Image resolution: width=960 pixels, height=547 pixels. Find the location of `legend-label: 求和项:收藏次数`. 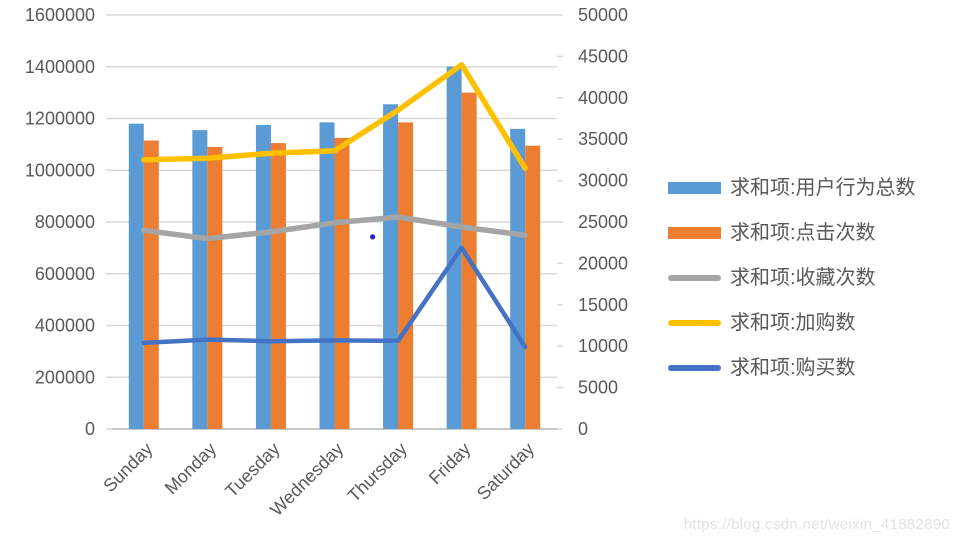

legend-label: 求和项:收藏次数 is located at coordinates (803, 277).